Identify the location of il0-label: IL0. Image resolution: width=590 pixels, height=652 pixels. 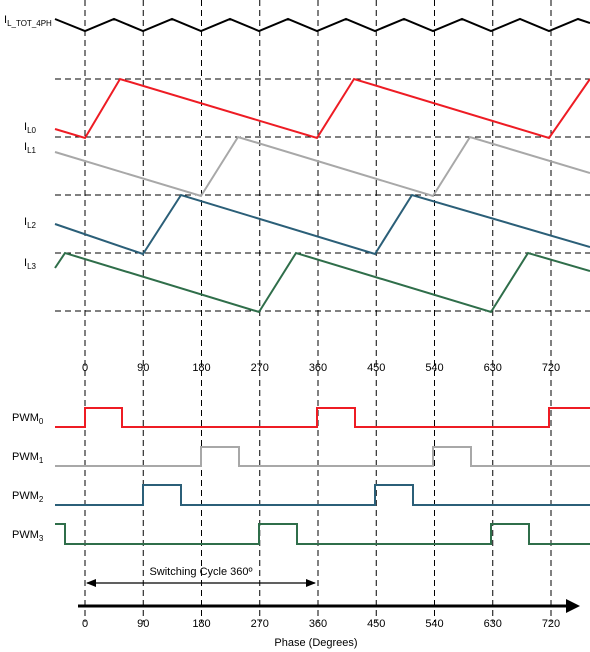
(30, 128).